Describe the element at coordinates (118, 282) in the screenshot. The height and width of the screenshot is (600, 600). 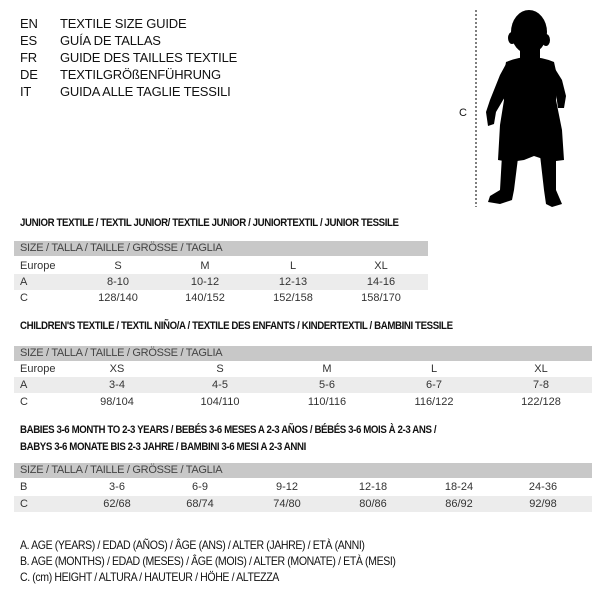
I see `table-cell: 8-10` at that location.